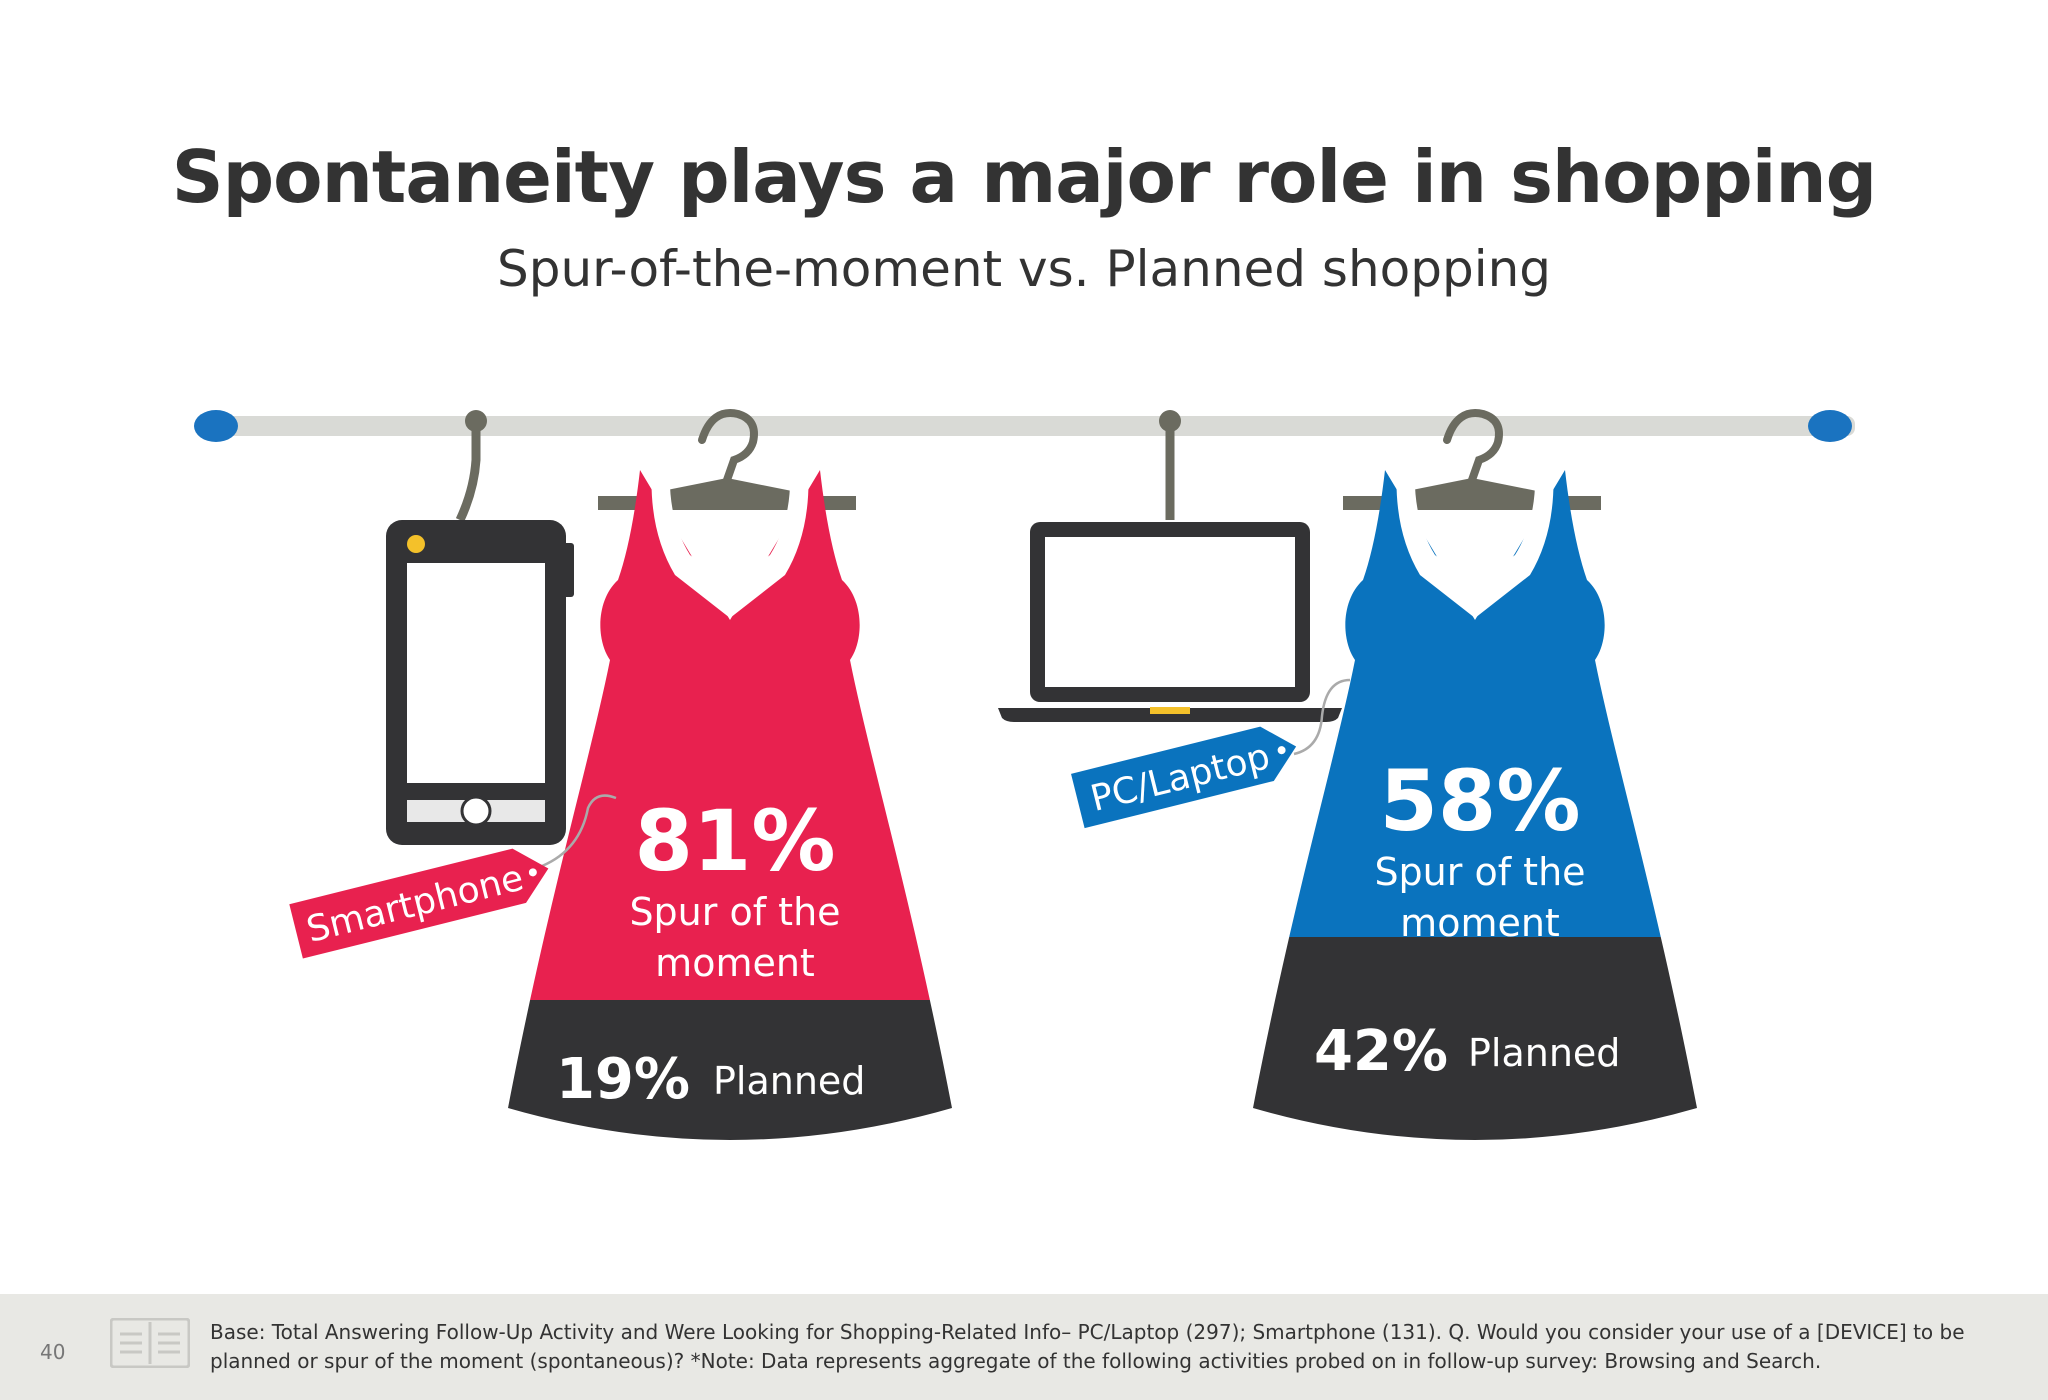  Describe the element at coordinates (735, 963) in the screenshot. I see `smartphone-spur-label-2: moment` at that location.